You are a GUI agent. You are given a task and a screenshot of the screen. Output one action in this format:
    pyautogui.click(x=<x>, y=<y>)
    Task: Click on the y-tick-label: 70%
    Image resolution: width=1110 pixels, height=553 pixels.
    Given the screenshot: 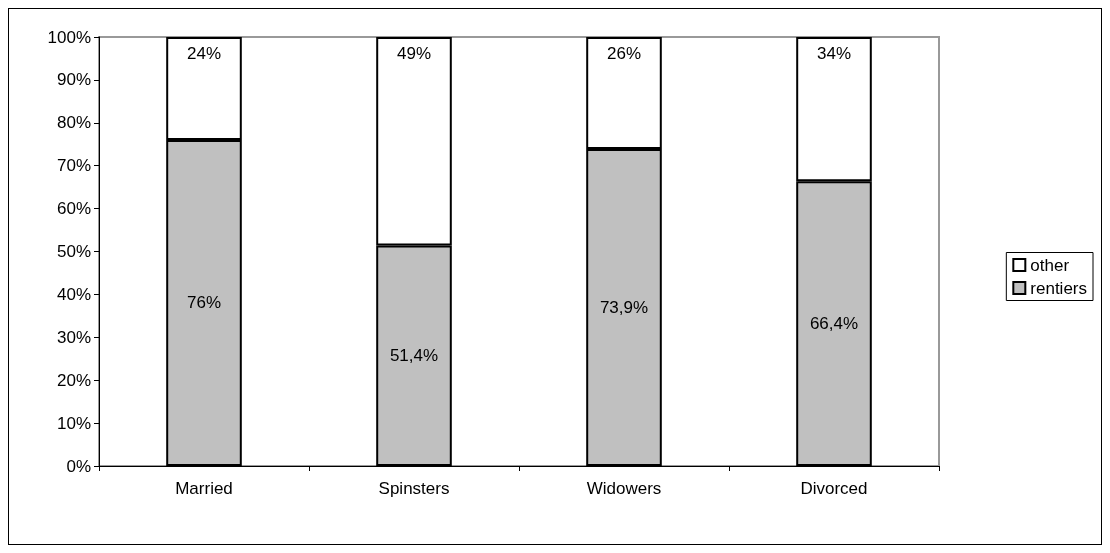 What is the action you would take?
    pyautogui.click(x=73, y=166)
    